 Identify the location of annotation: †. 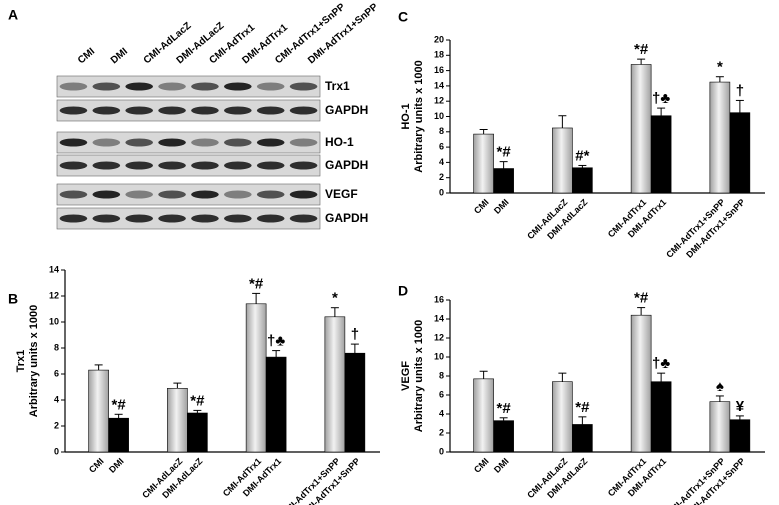
(355, 334).